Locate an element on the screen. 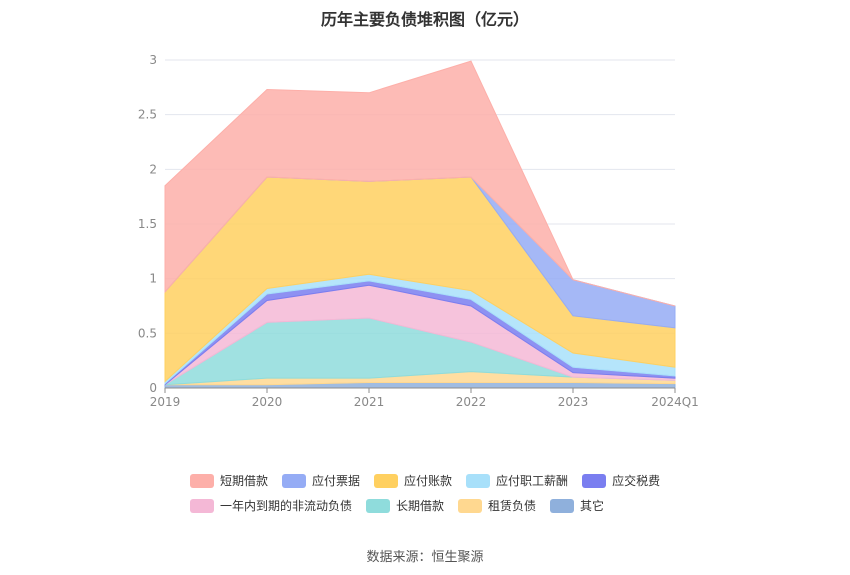 The image size is (850, 575). legend-item: 租赁负债 is located at coordinates (497, 505).